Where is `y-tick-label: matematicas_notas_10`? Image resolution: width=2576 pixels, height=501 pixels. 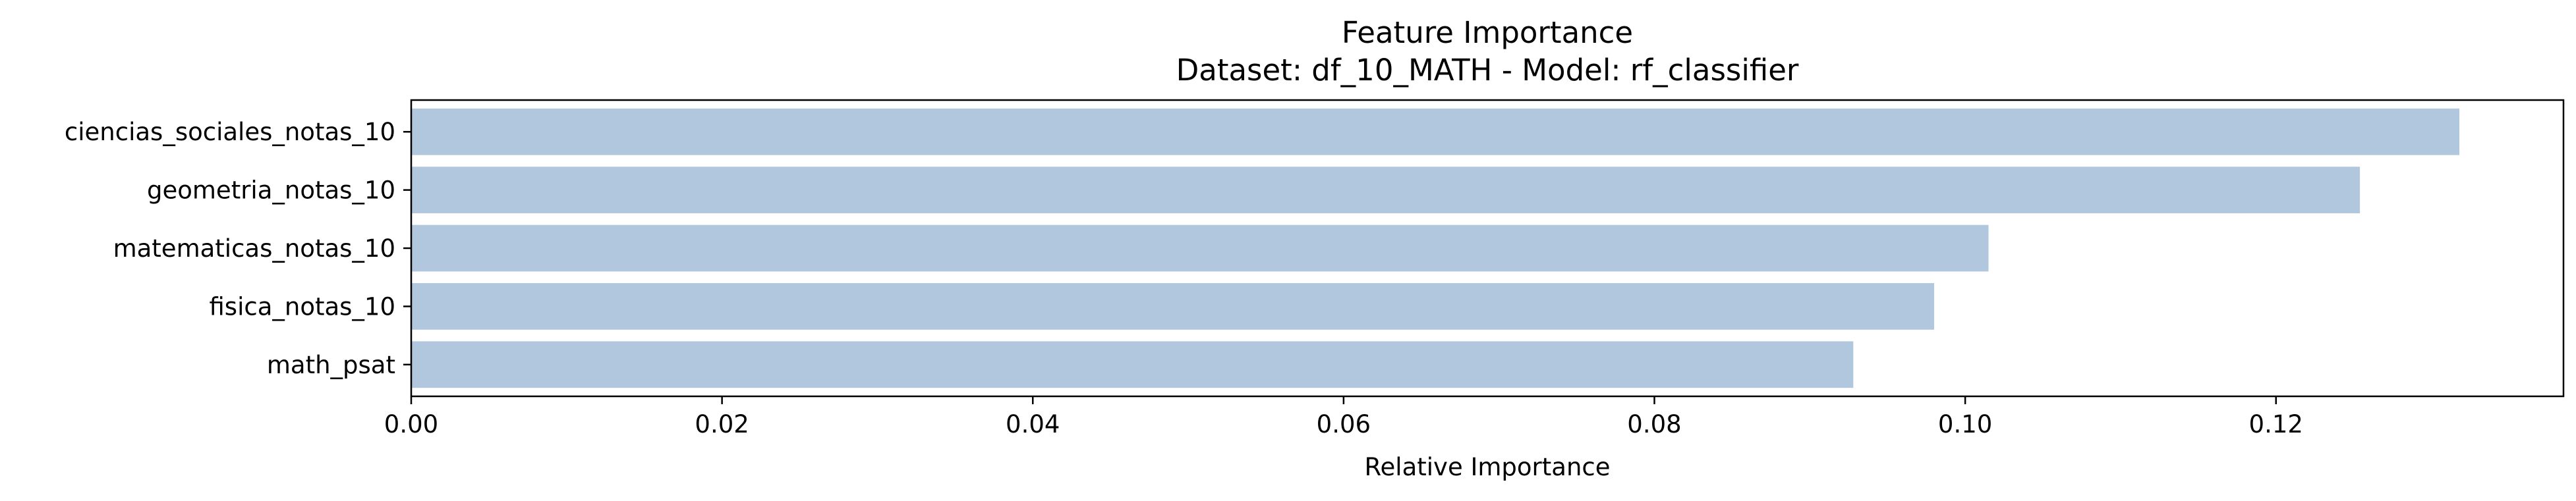
y-tick-label: matematicas_notas_10 is located at coordinates (254, 248).